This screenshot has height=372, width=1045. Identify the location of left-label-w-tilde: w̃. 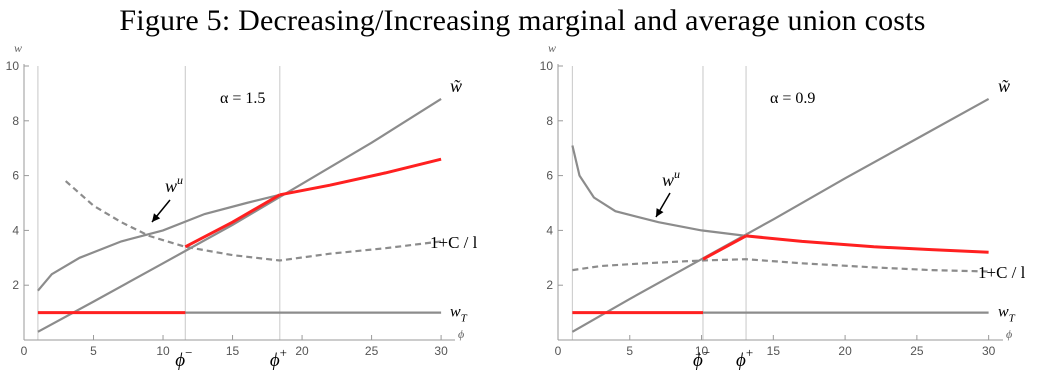
(456, 86).